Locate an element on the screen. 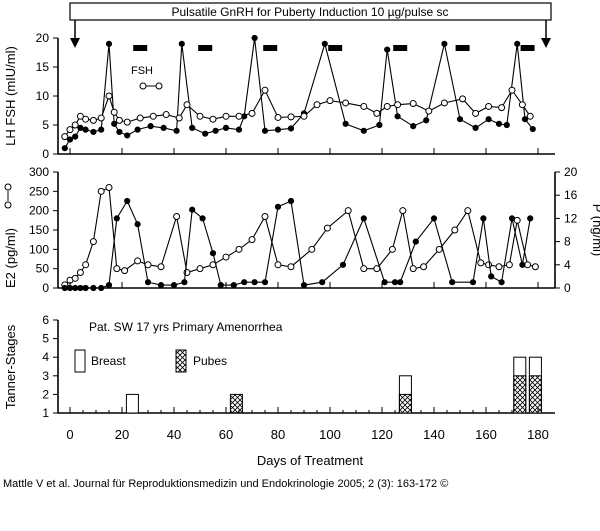 The width and height of the screenshot is (600, 531). fsh-legend-label: FSH is located at coordinates (142, 71).